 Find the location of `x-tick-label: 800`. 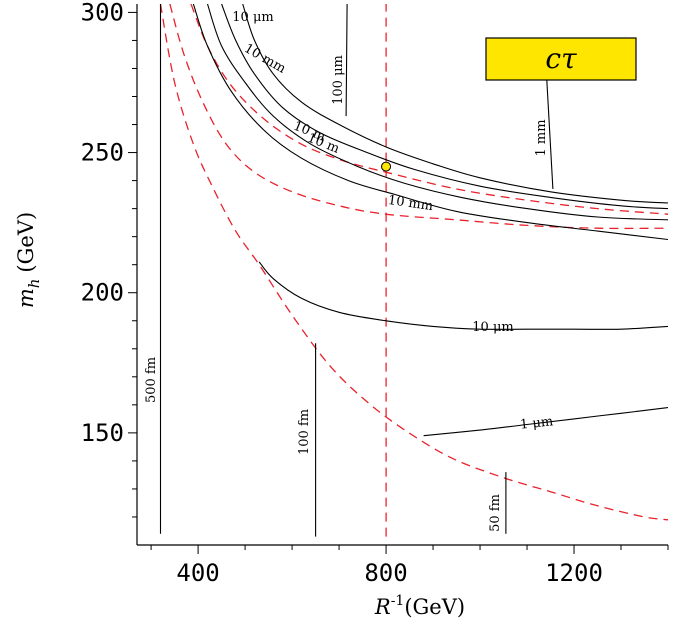

x-tick-label: 800 is located at coordinates (385, 573).